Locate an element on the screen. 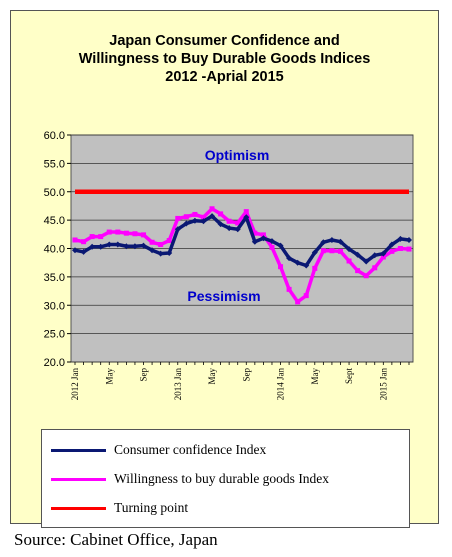 This screenshot has width=452, height=557. y-tick-label: 55.0 is located at coordinates (54, 164).